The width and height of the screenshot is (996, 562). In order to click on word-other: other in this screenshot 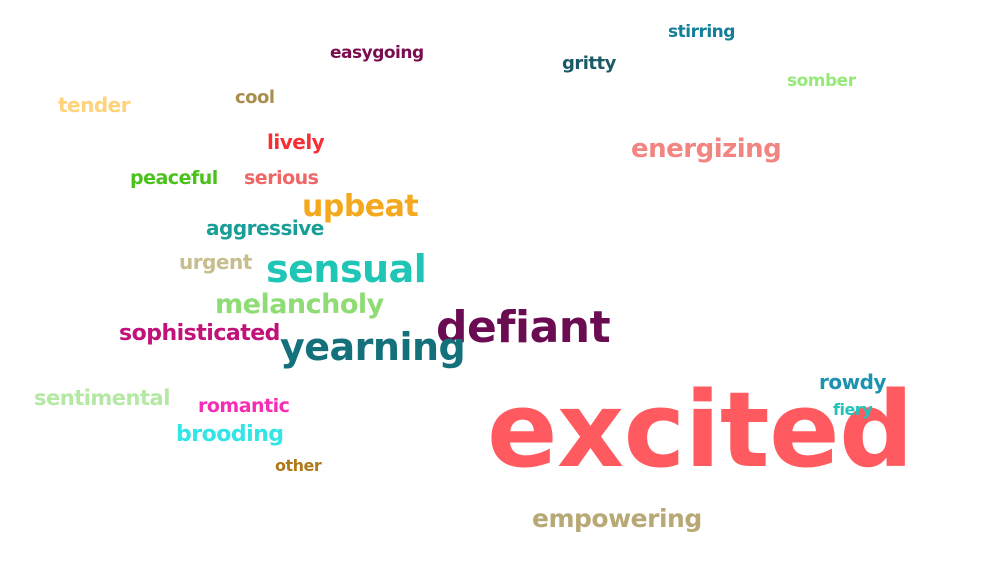, I will do `click(298, 465)`.